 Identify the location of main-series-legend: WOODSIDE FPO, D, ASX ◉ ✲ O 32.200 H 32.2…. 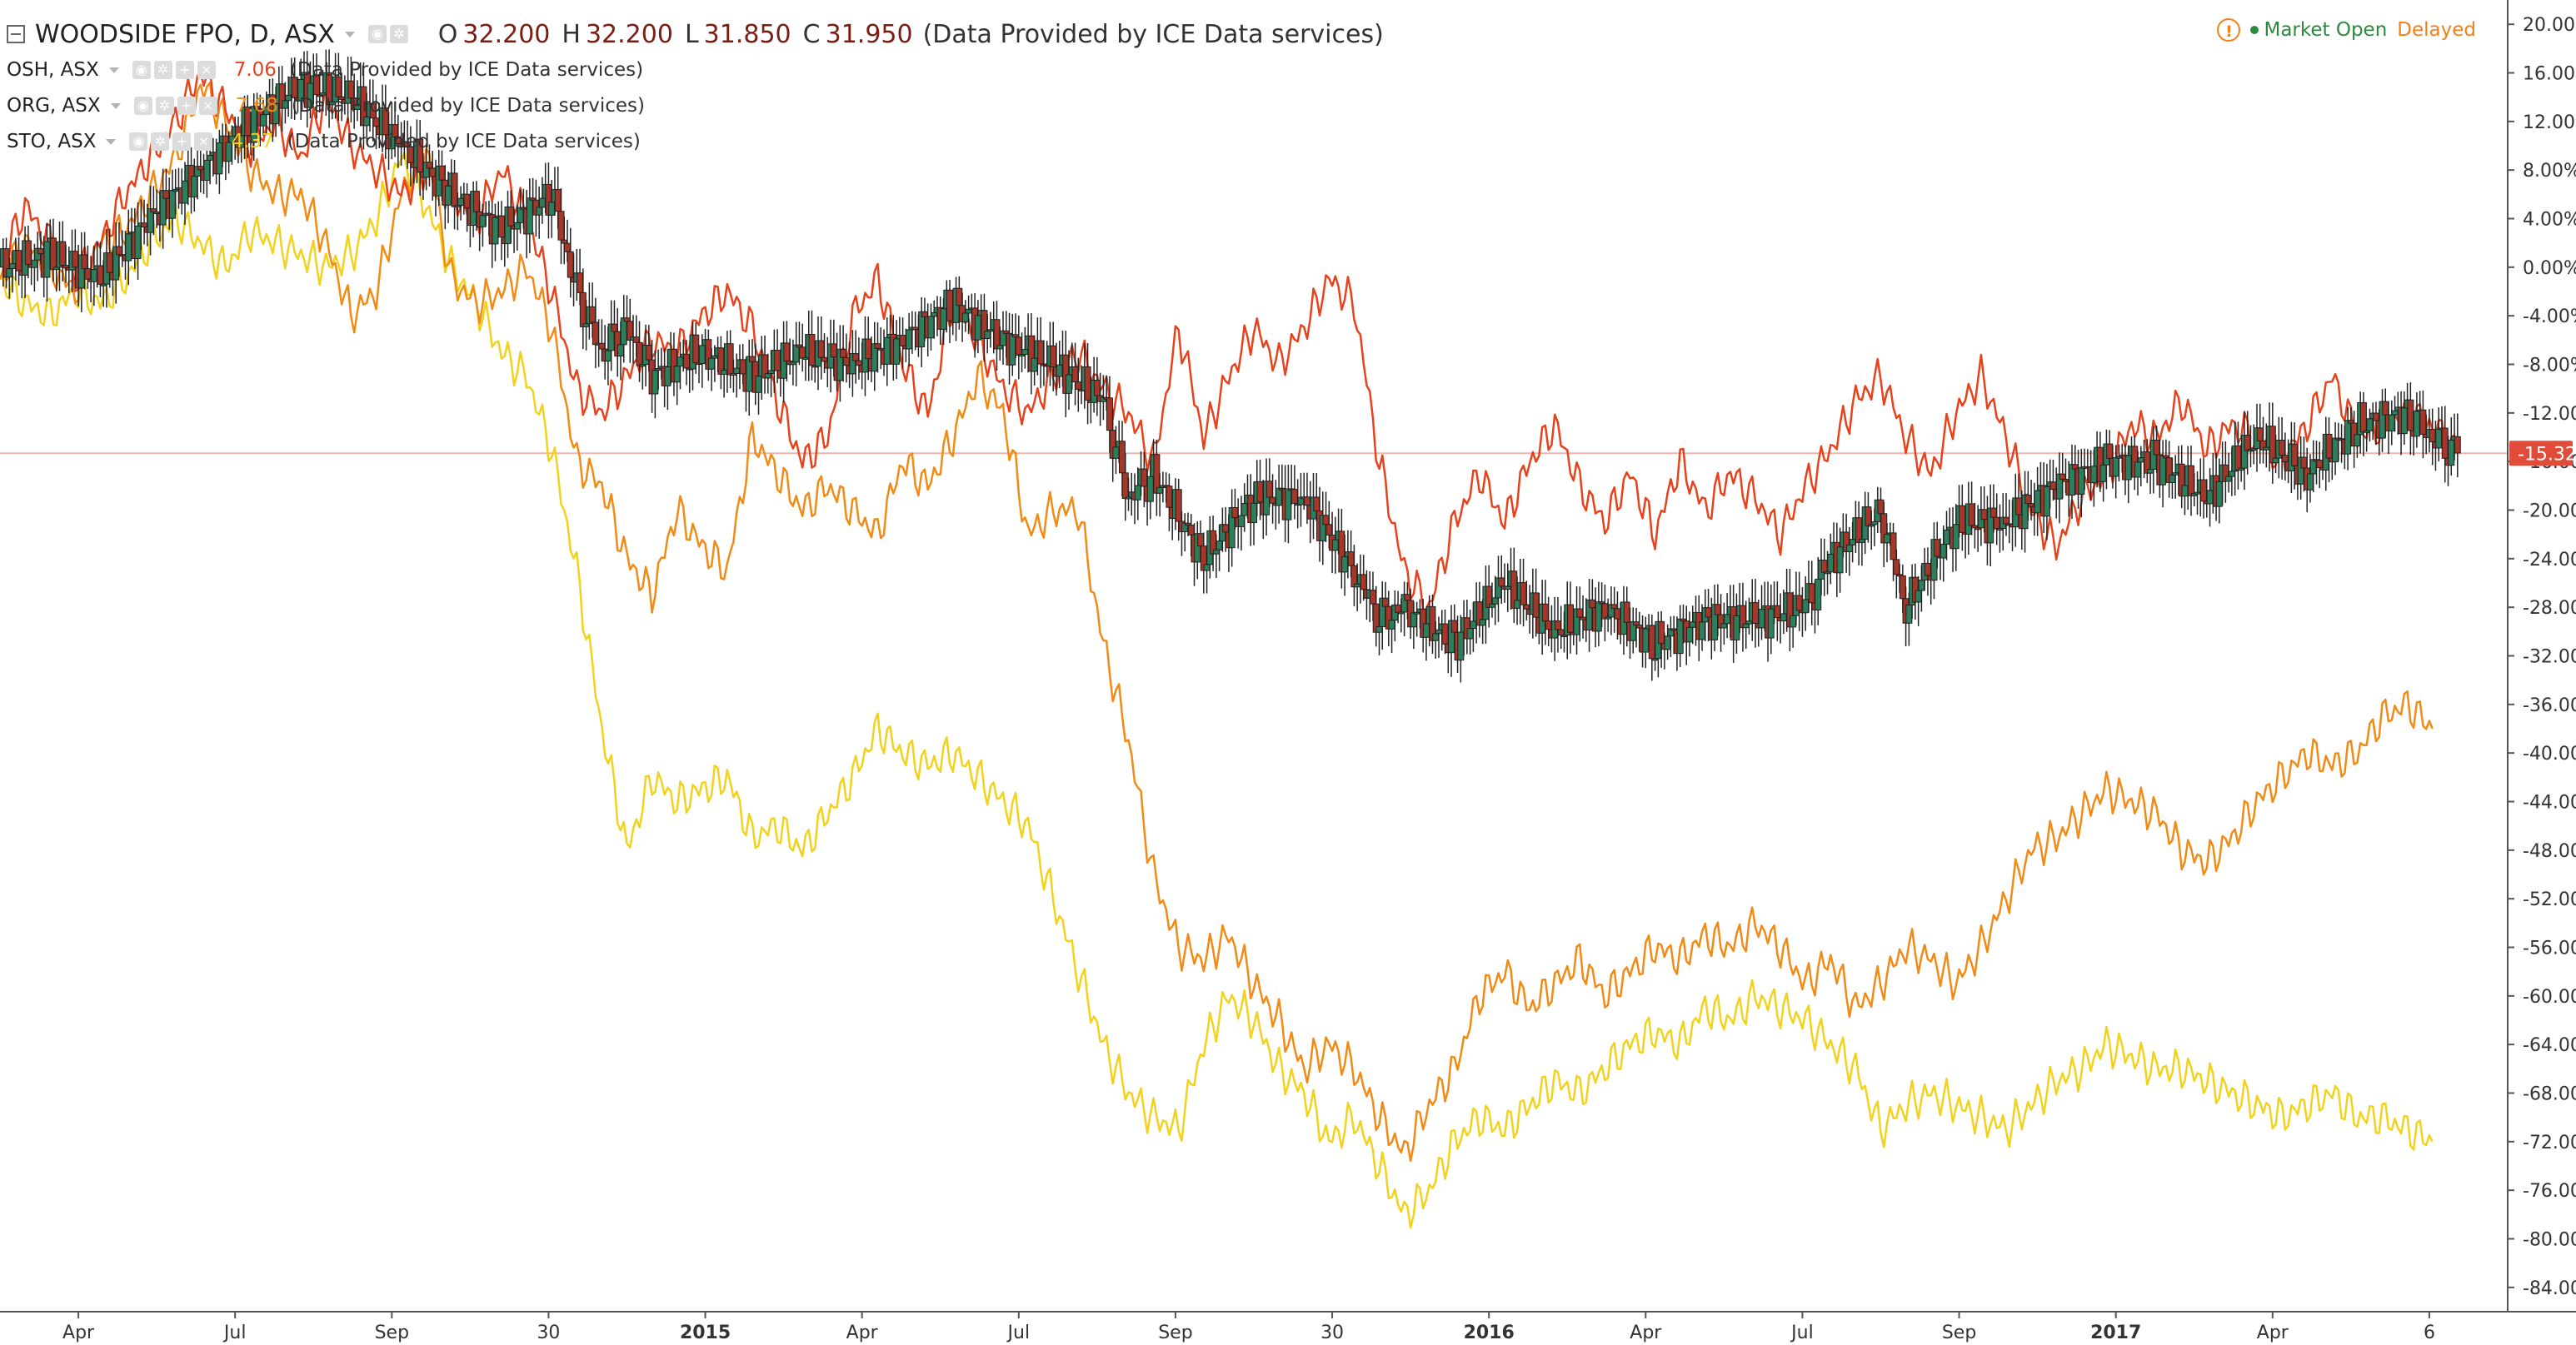
(695, 34).